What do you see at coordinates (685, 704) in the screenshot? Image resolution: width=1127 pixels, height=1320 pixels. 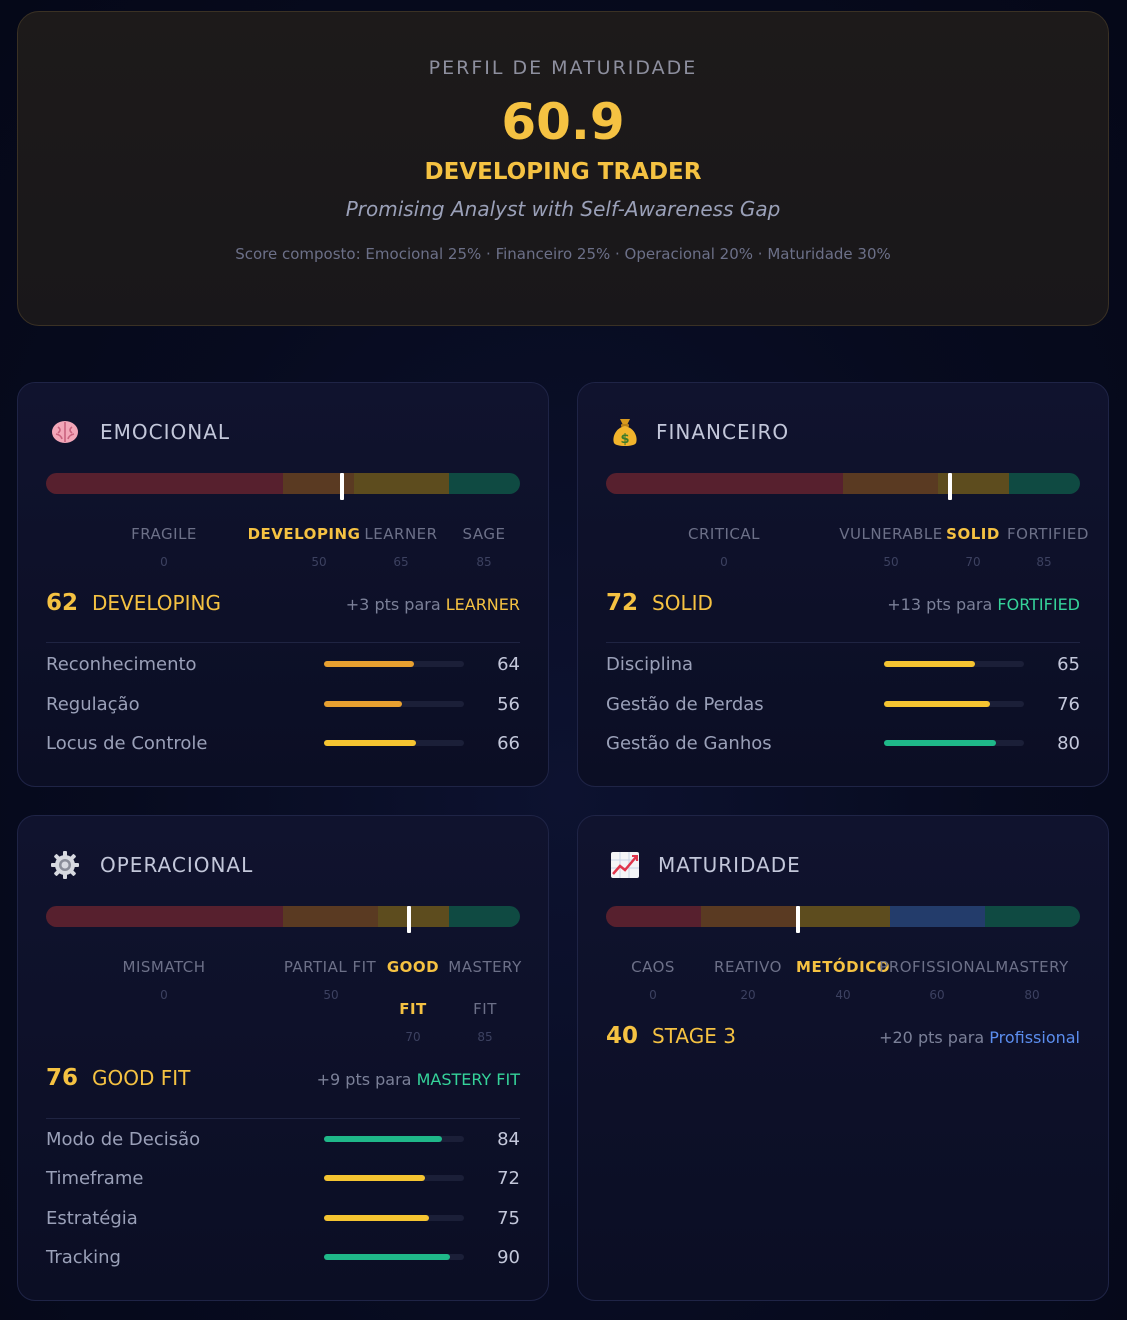 I see `metric-label: Gestão de Perdas` at bounding box center [685, 704].